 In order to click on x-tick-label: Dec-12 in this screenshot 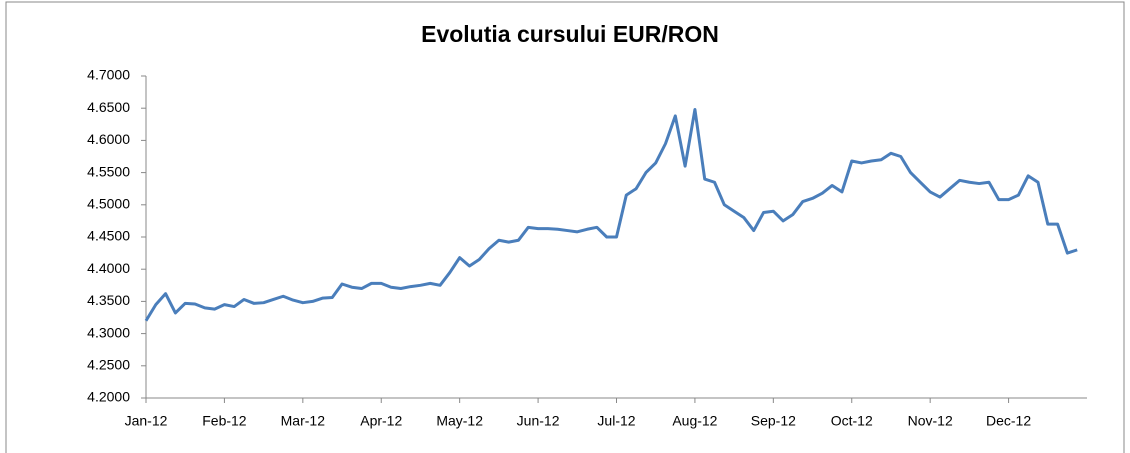, I will do `click(1008, 421)`.